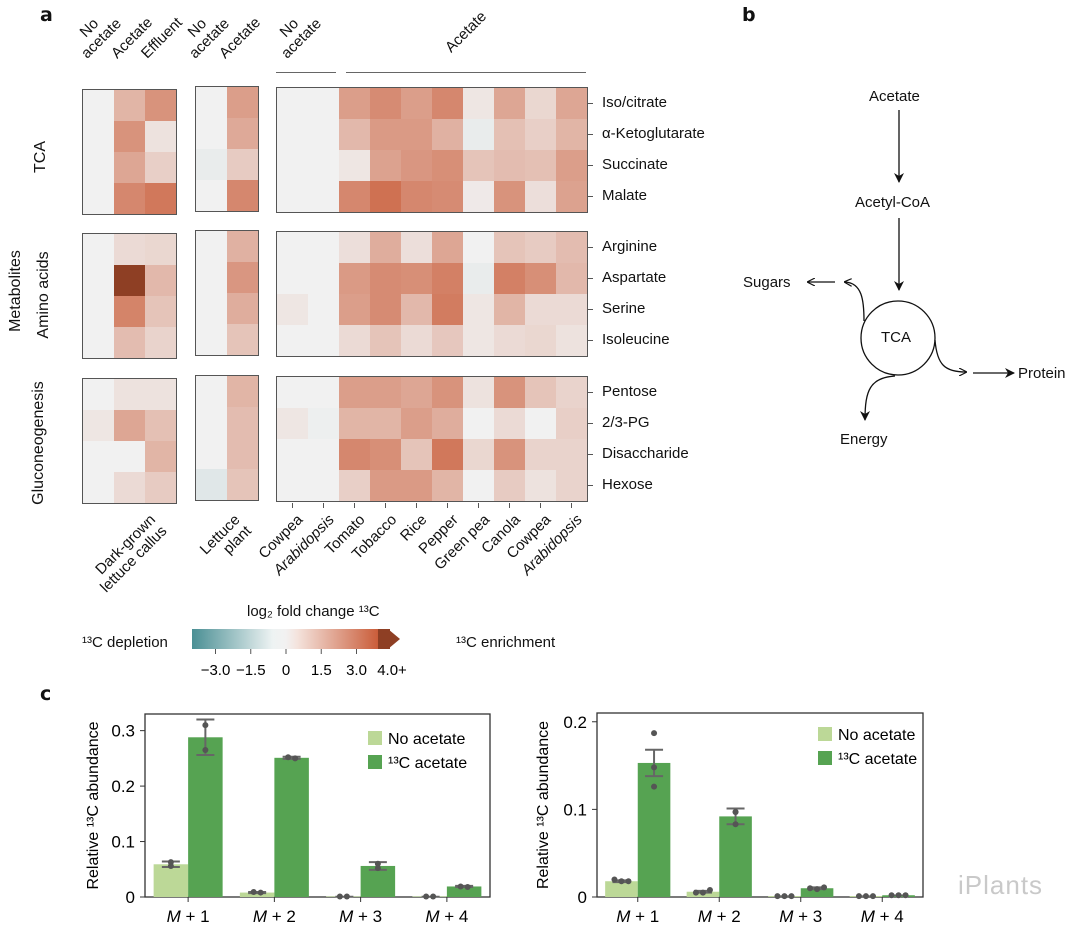  I want to click on colorbar-title: log₂ fold change ¹³C, so click(313, 611).